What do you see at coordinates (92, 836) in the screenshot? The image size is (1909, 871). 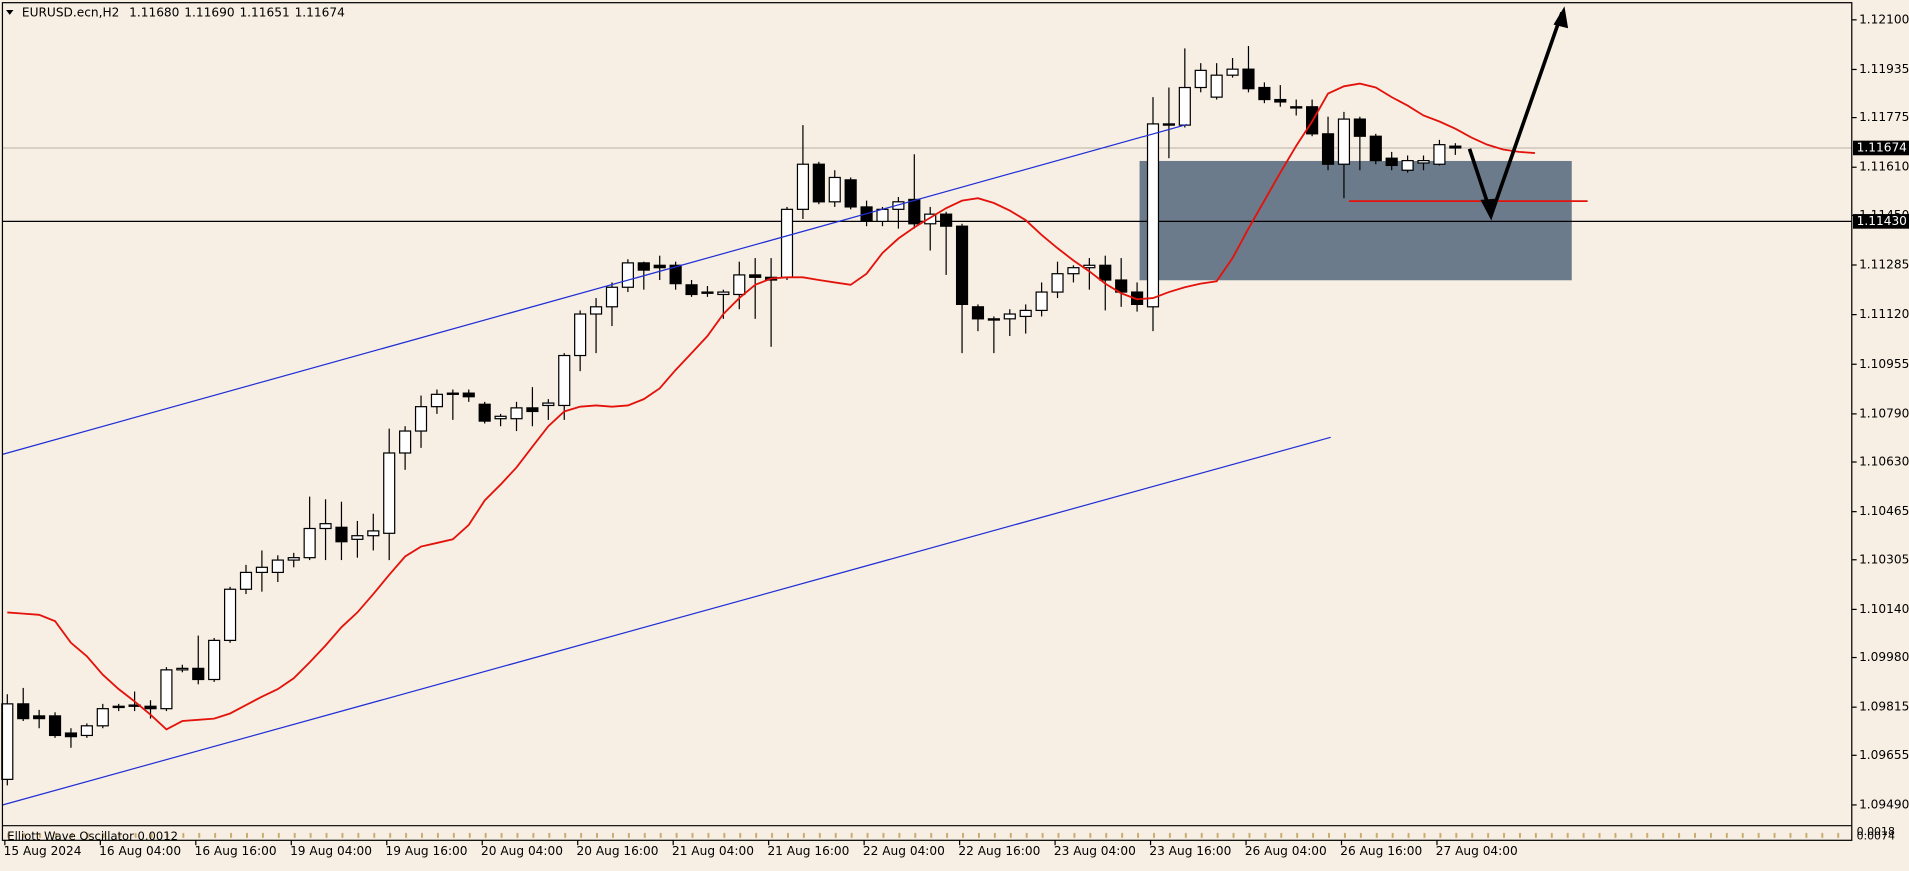 I see `oscillator-title: Elliott Wave Oscillator 0.0012` at bounding box center [92, 836].